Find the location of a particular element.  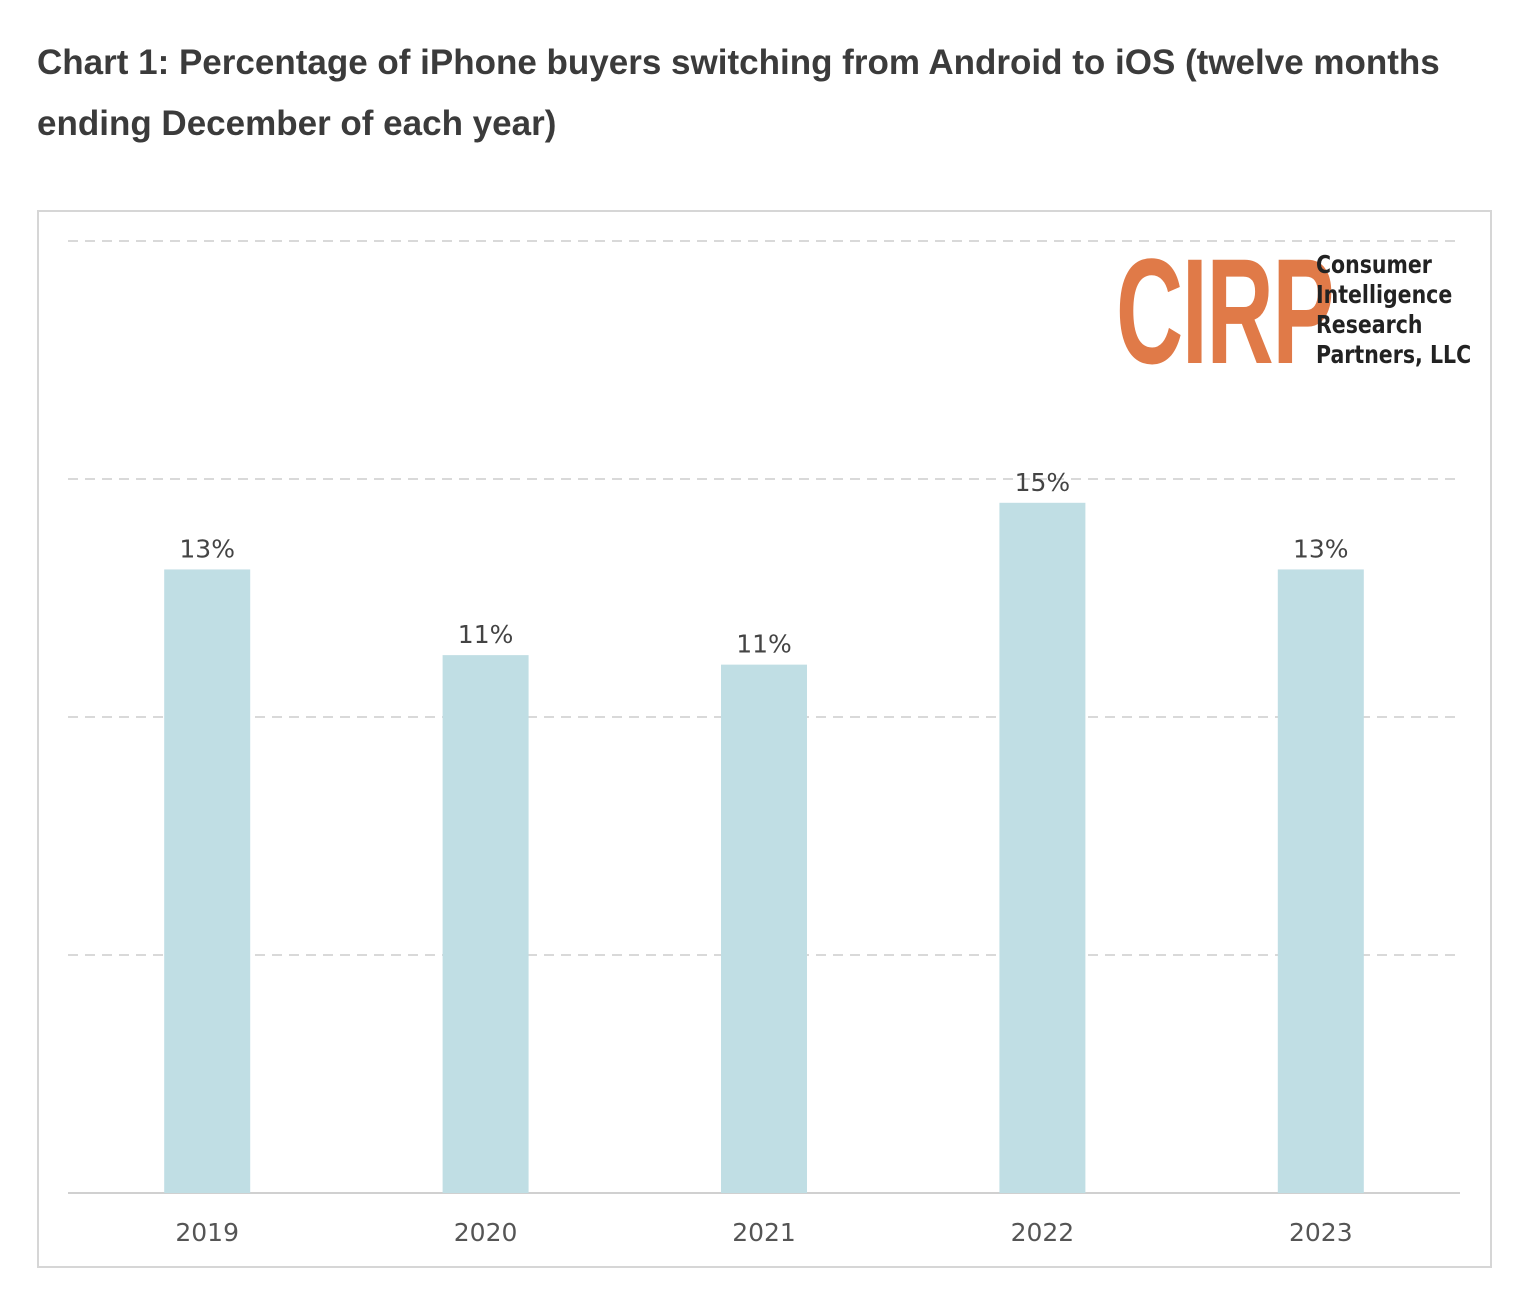

x-tick-label-2019: 2019 is located at coordinates (207, 1232).